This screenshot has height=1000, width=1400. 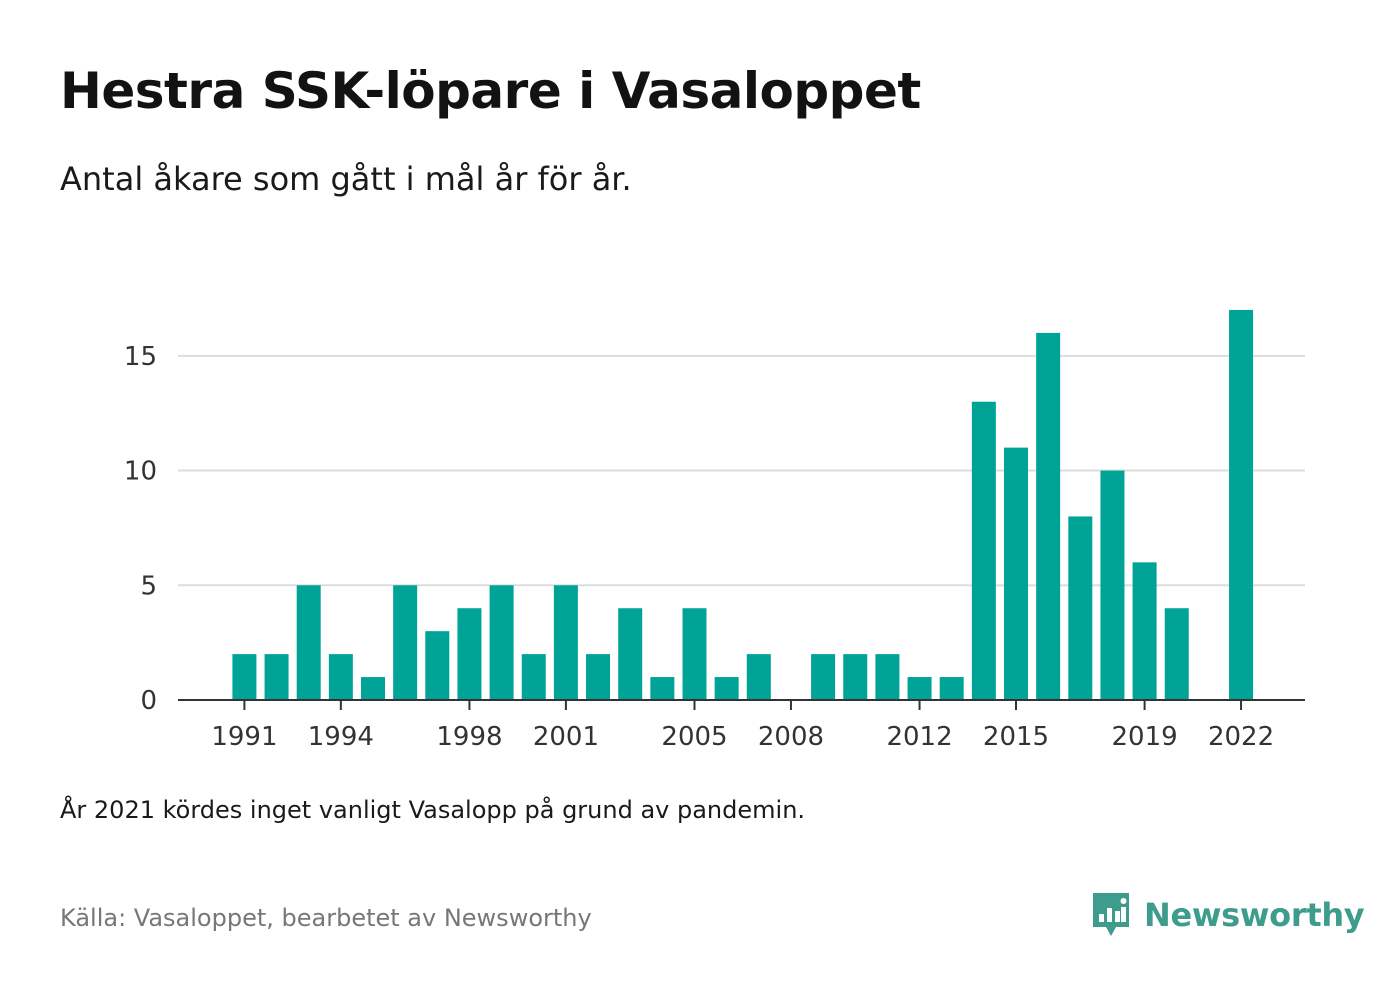 What do you see at coordinates (276, 677) in the screenshot?
I see `bar-1992` at bounding box center [276, 677].